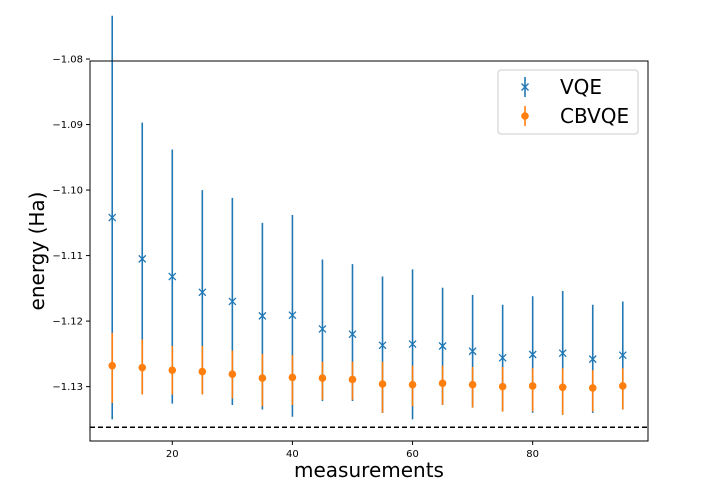 The image size is (720, 504). I want to click on legend-vqe-label: VQE, so click(581, 87).